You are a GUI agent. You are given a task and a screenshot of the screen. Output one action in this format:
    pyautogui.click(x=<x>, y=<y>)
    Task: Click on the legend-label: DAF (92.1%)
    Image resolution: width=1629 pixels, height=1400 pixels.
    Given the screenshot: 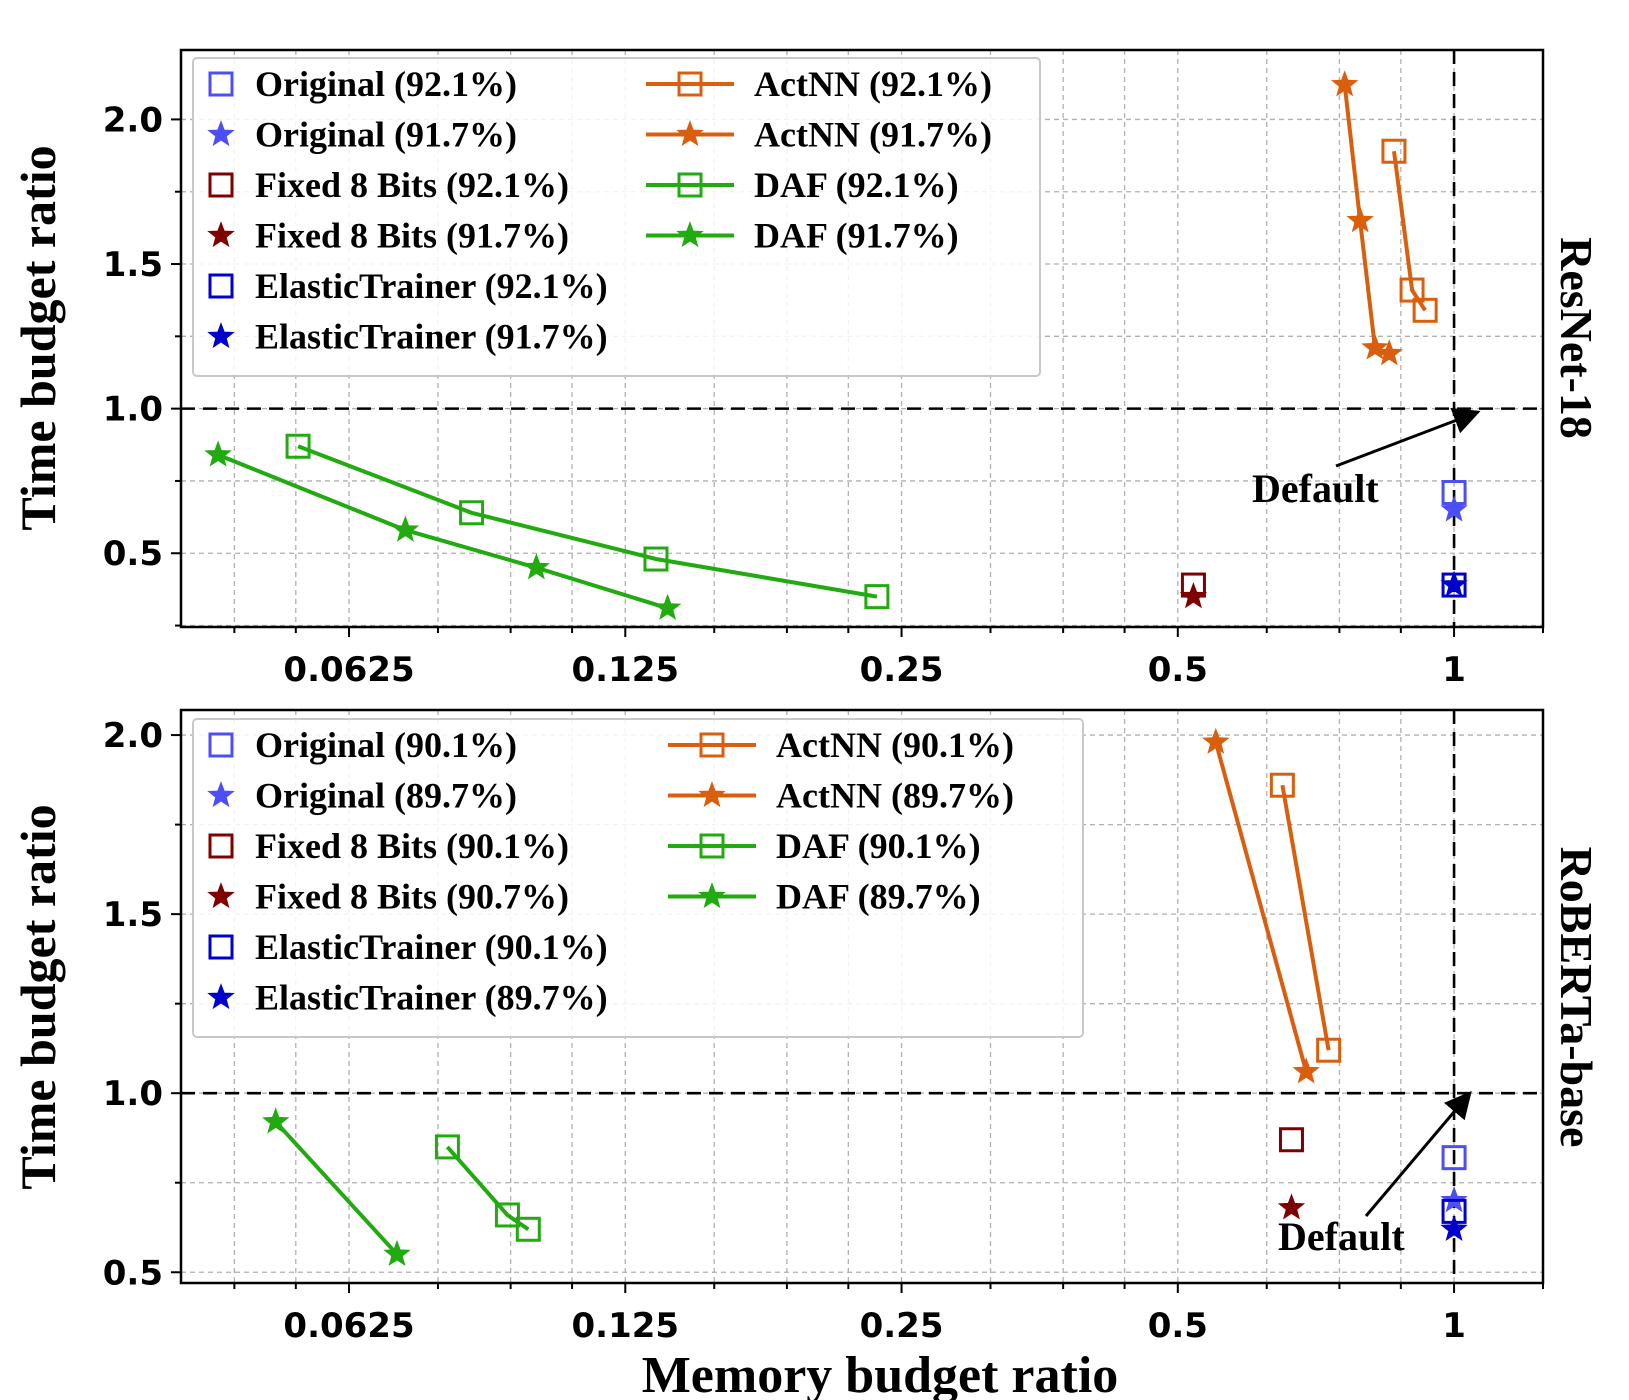 What is the action you would take?
    pyautogui.click(x=856, y=185)
    